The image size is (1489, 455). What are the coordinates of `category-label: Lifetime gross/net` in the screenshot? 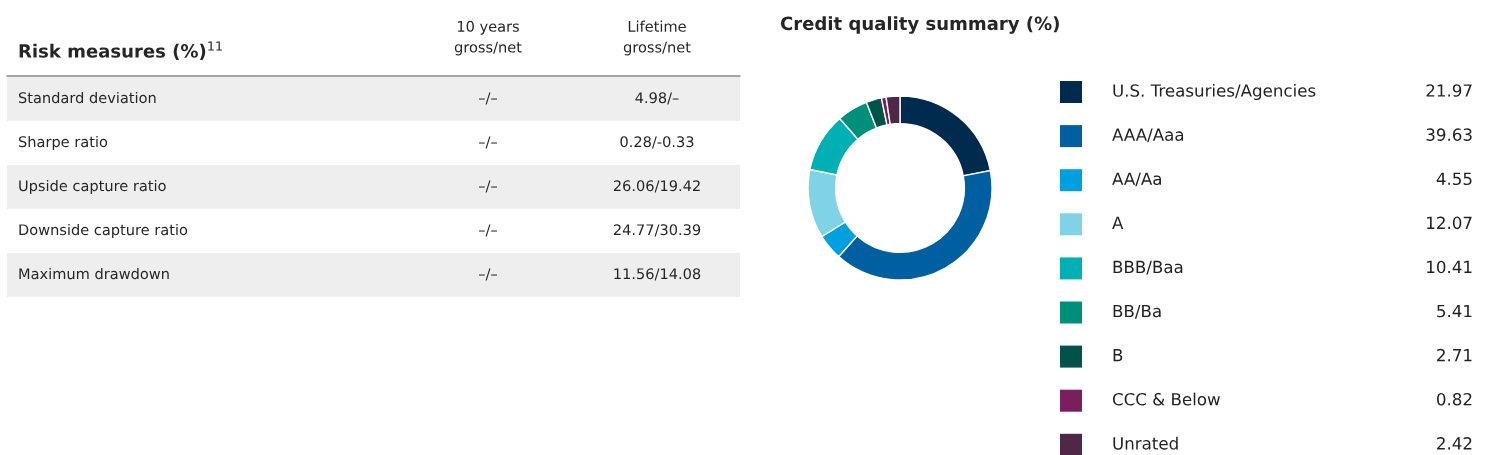 It's located at (657, 38).